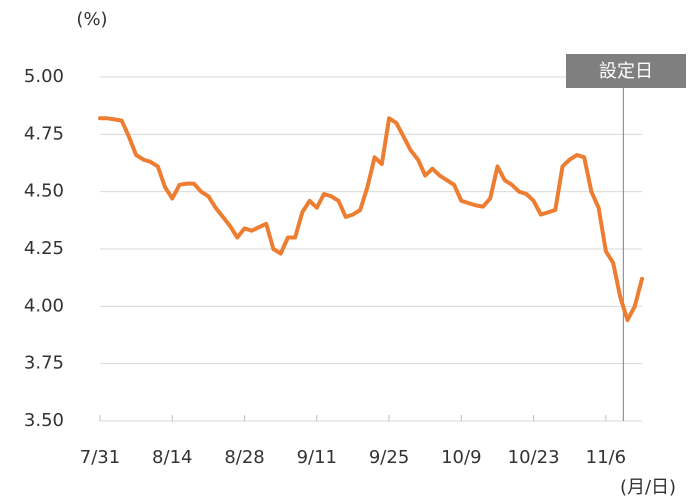  What do you see at coordinates (461, 457) in the screenshot?
I see `x-tick-label: 10/9` at bounding box center [461, 457].